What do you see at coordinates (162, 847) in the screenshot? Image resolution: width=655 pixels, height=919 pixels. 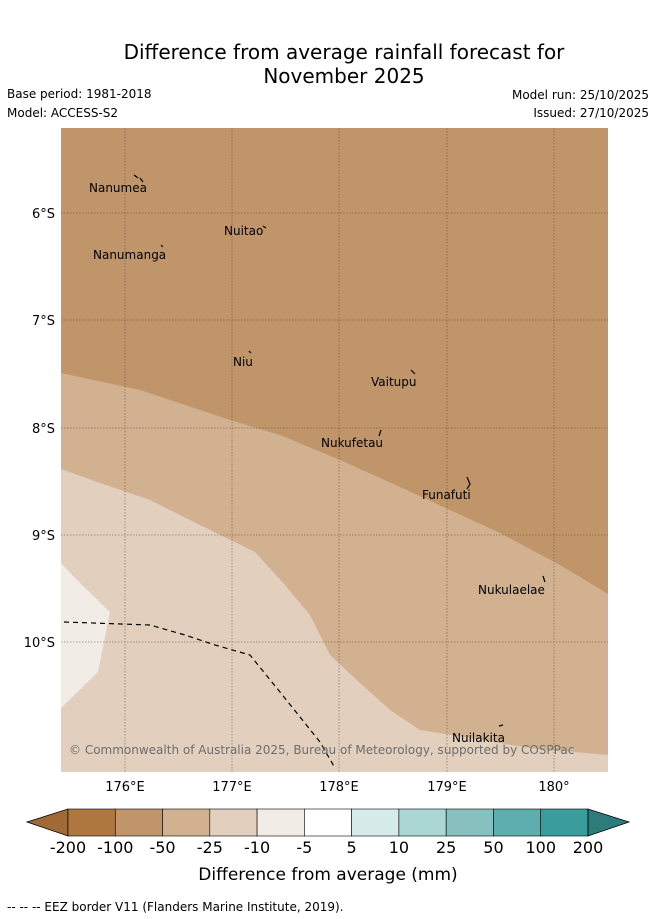 I see `colorbar-tick-label: -50` at bounding box center [162, 847].